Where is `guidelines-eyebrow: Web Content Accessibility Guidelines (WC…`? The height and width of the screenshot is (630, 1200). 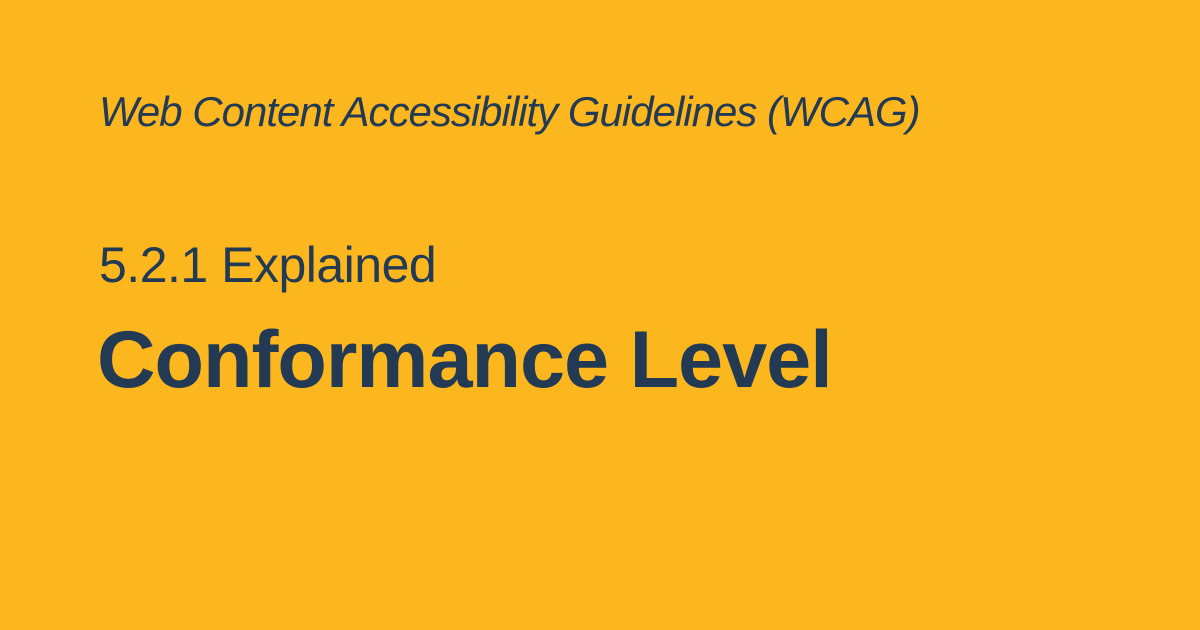
guidelines-eyebrow: Web Content Accessibility Guidelines (WC… is located at coordinates (510, 111).